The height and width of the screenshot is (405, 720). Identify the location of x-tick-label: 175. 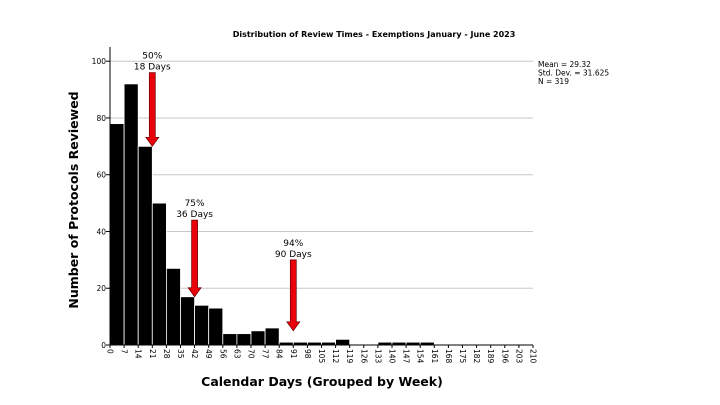
(462, 356).